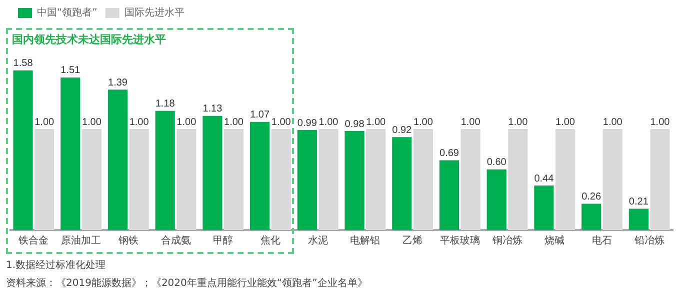 The width and height of the screenshot is (683, 299). I want to click on x-tick-label: 电石, so click(602, 240).